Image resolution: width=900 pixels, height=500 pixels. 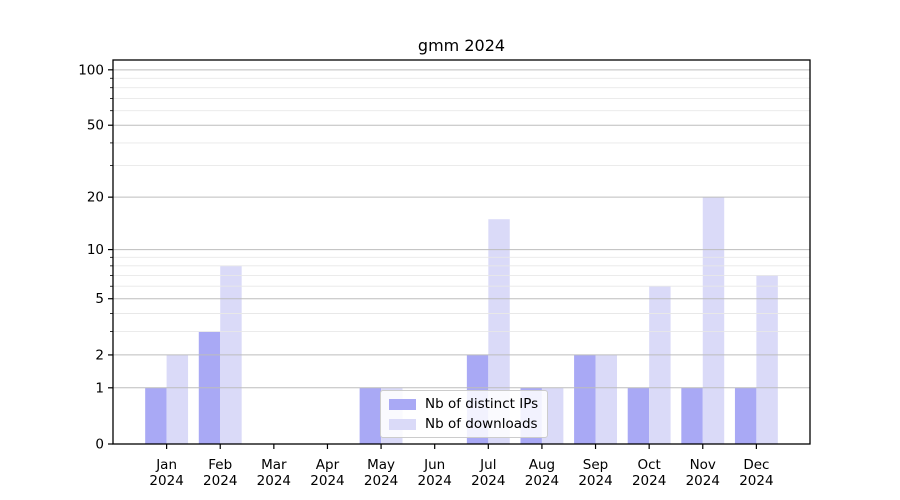 I want to click on bar-downloads-oct, so click(x=660, y=365).